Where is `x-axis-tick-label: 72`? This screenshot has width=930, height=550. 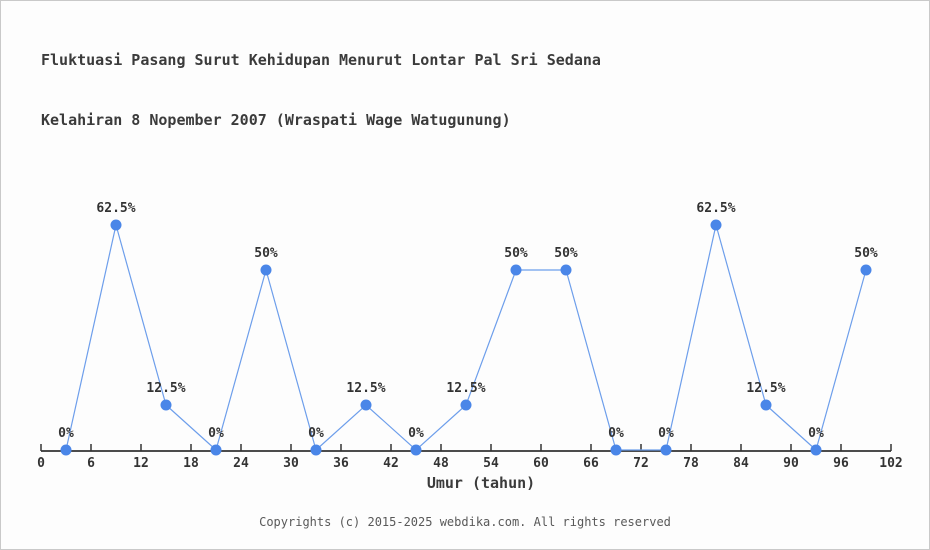
x-axis-tick-label: 72 is located at coordinates (641, 463).